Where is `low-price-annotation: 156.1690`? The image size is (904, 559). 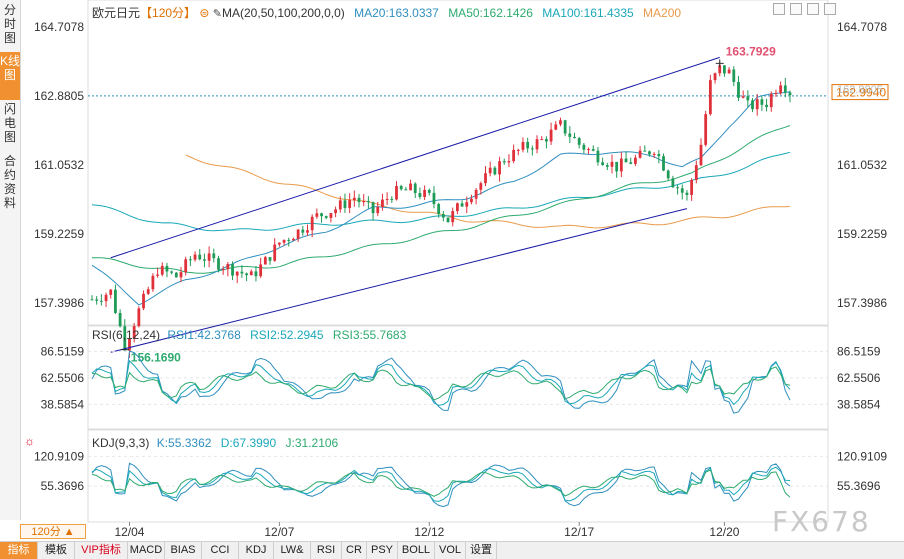 low-price-annotation: 156.1690 is located at coordinates (156, 358).